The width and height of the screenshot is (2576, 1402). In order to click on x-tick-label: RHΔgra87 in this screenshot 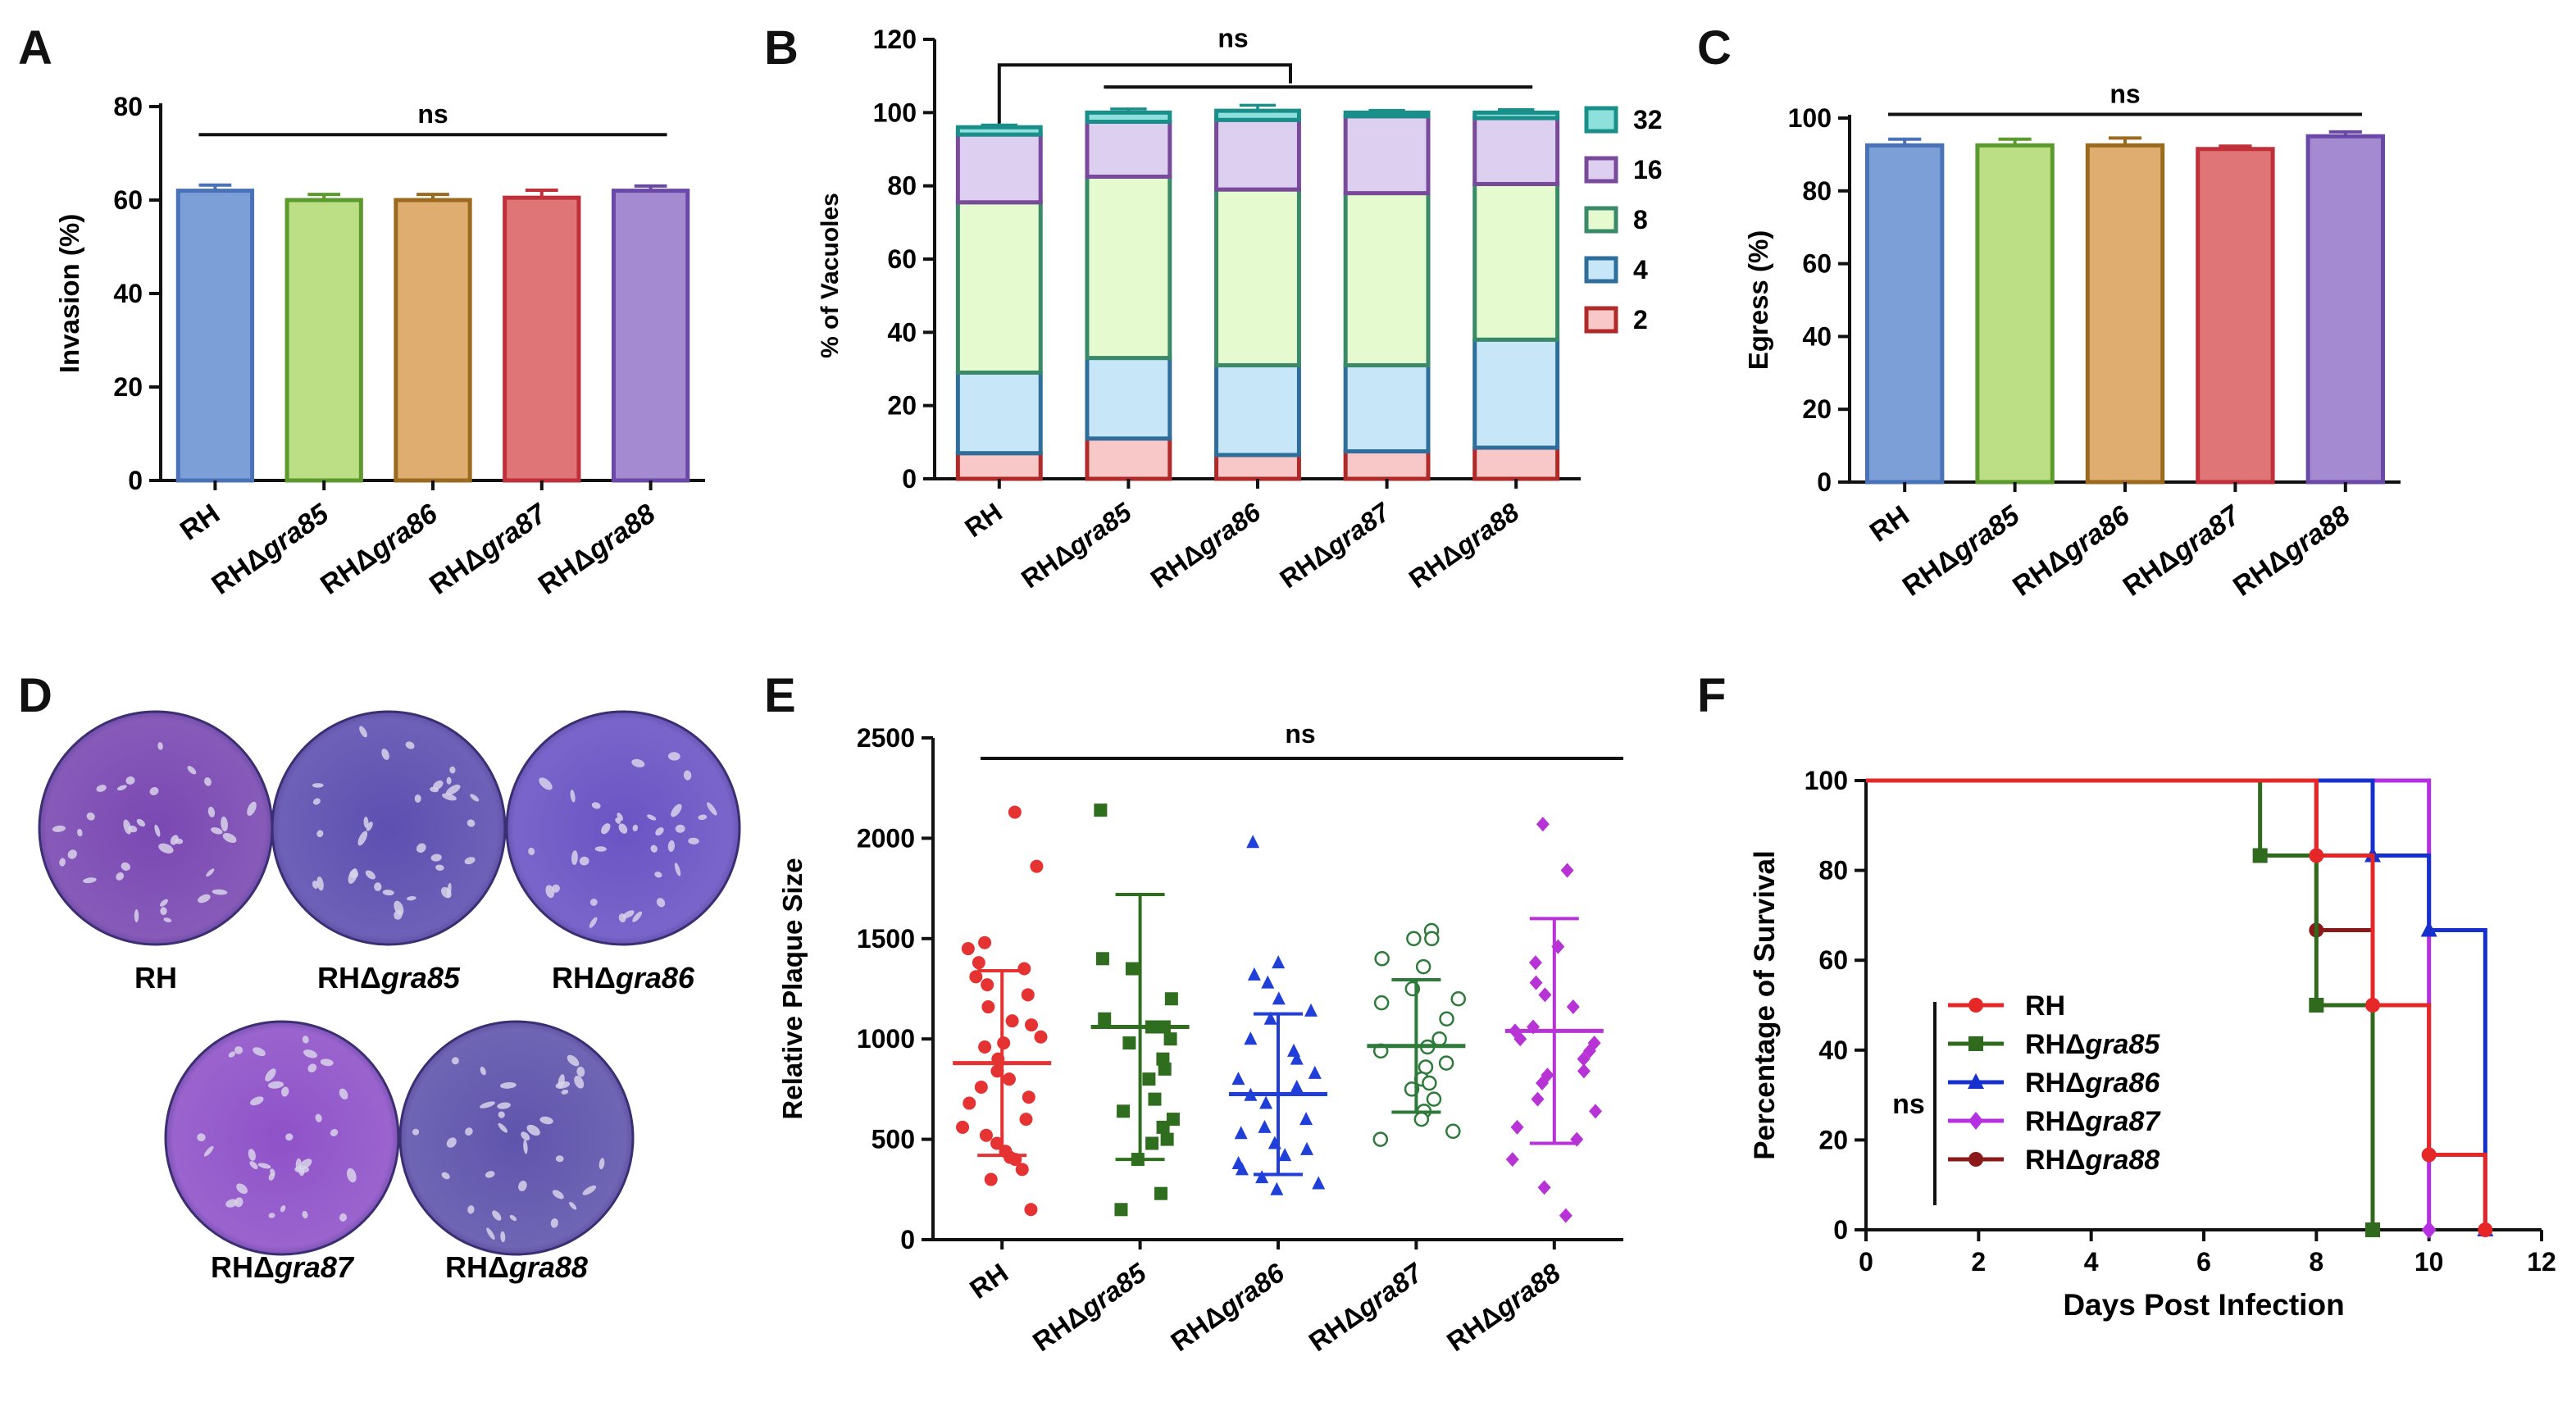, I will do `click(1335, 545)`.